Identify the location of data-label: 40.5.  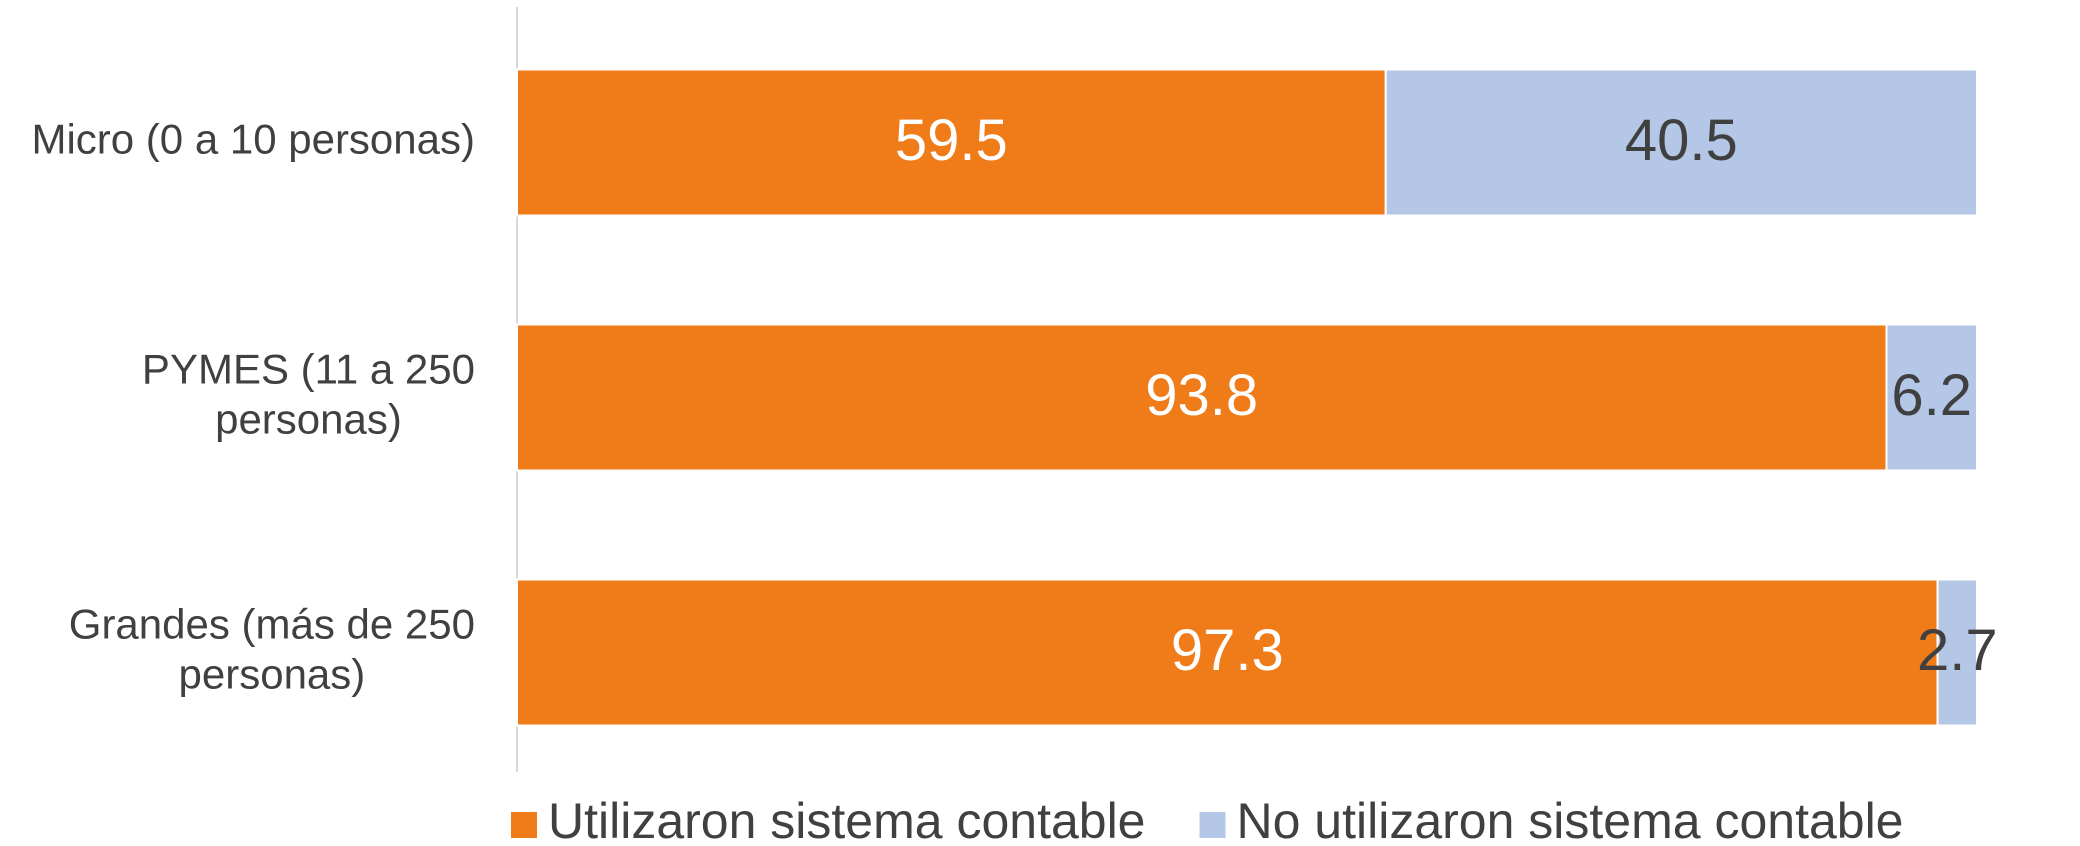
(1681, 140).